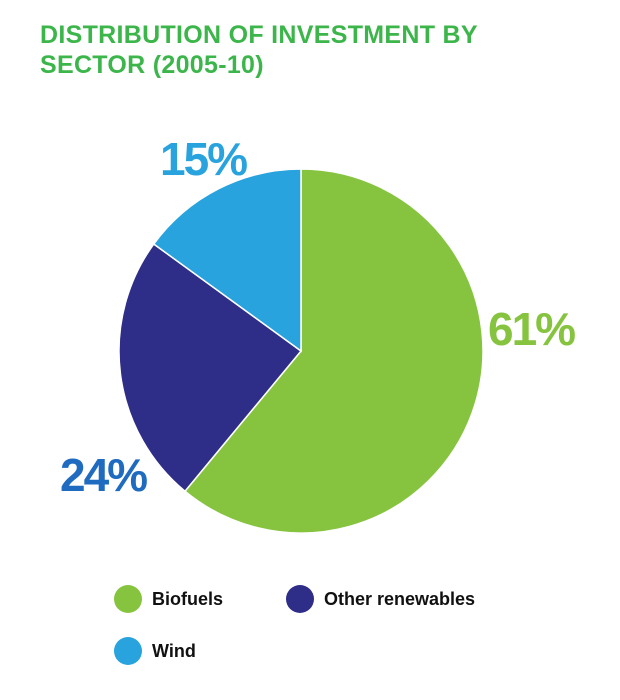 The width and height of the screenshot is (620, 700). I want to click on legend-label: Wind, so click(174, 650).